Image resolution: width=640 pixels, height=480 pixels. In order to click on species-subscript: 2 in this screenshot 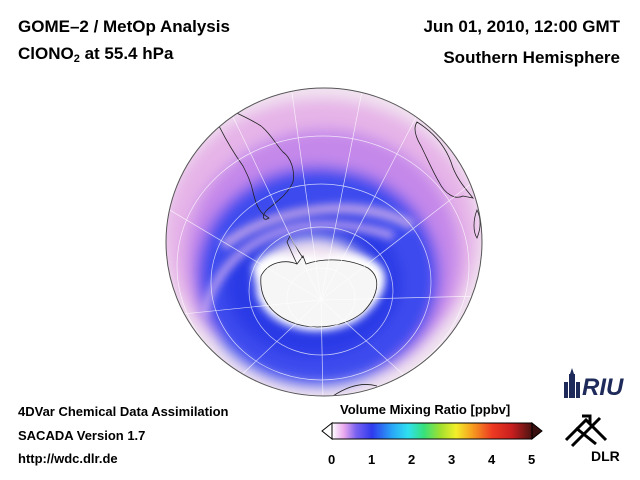, I will do `click(76, 59)`.